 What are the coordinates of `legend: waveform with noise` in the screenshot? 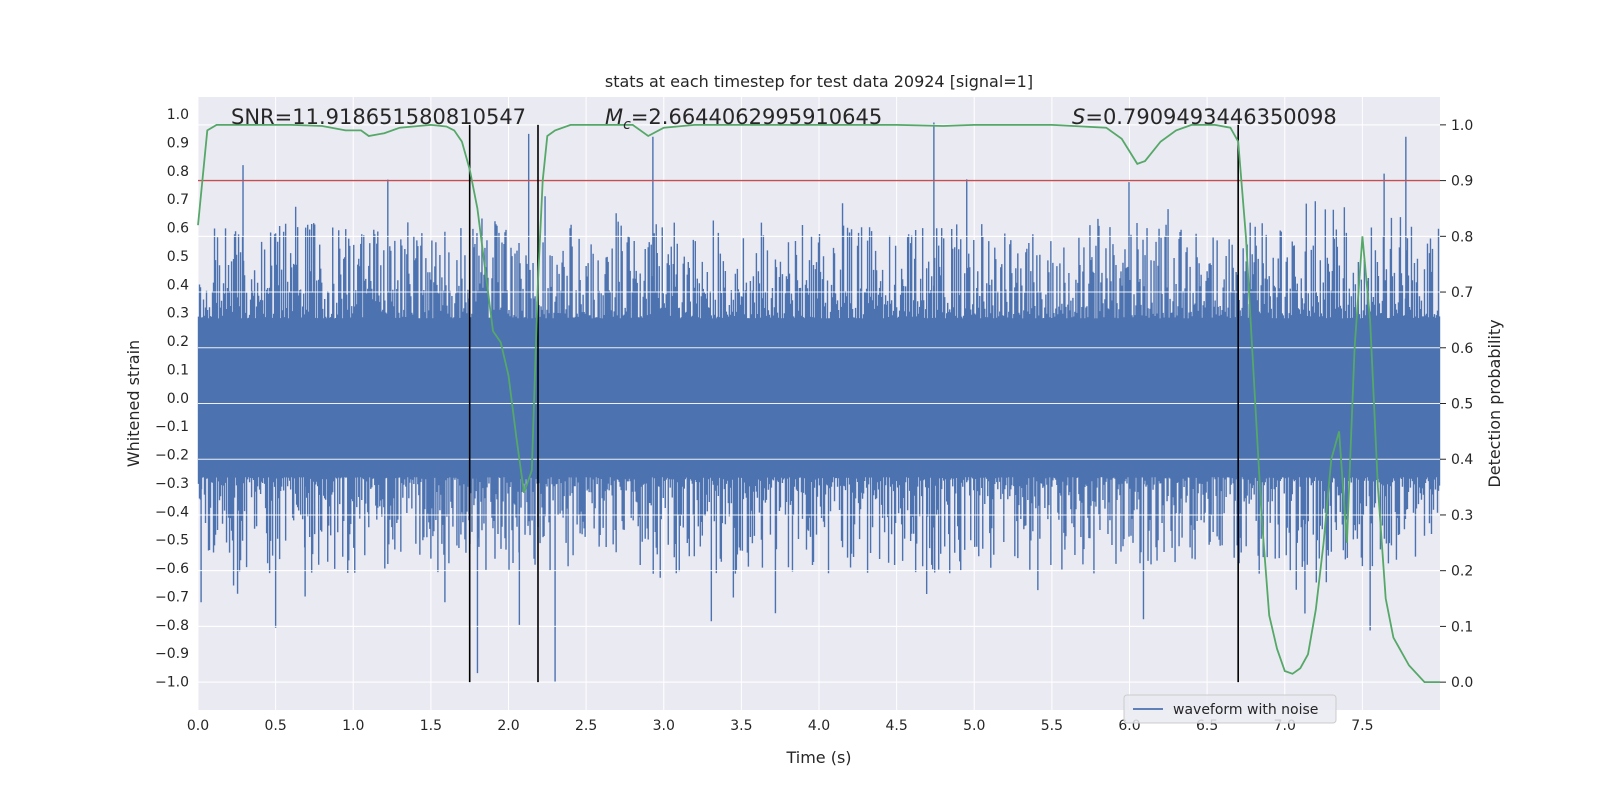 It's located at (1230, 709).